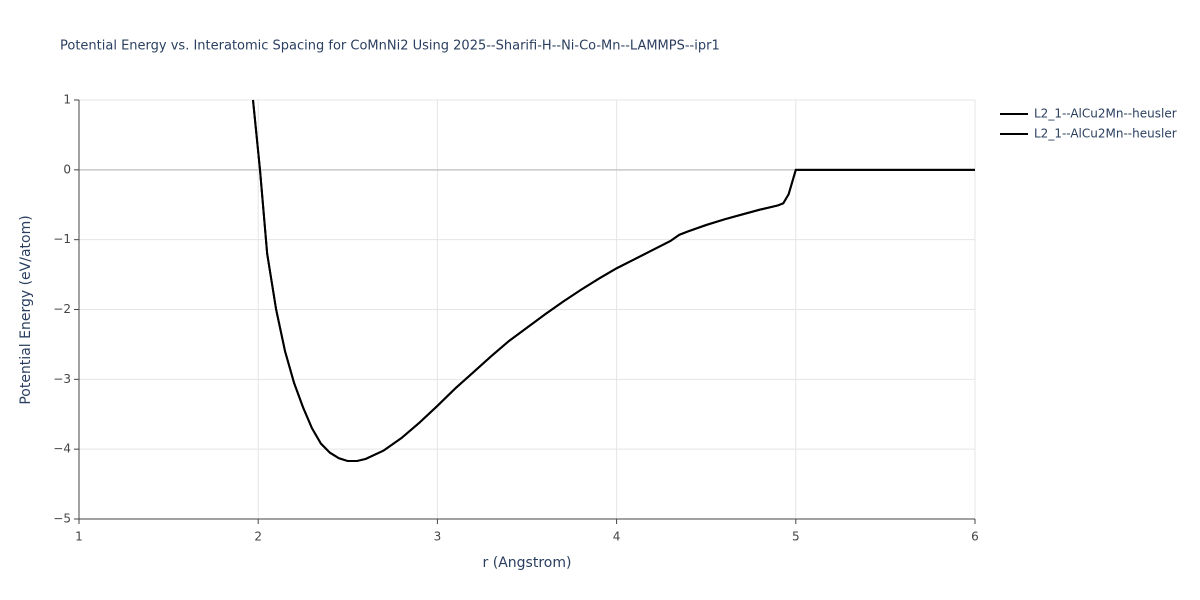 The image size is (1200, 600). Describe the element at coordinates (258, 537) in the screenshot. I see `x-tick-label: 2` at that location.